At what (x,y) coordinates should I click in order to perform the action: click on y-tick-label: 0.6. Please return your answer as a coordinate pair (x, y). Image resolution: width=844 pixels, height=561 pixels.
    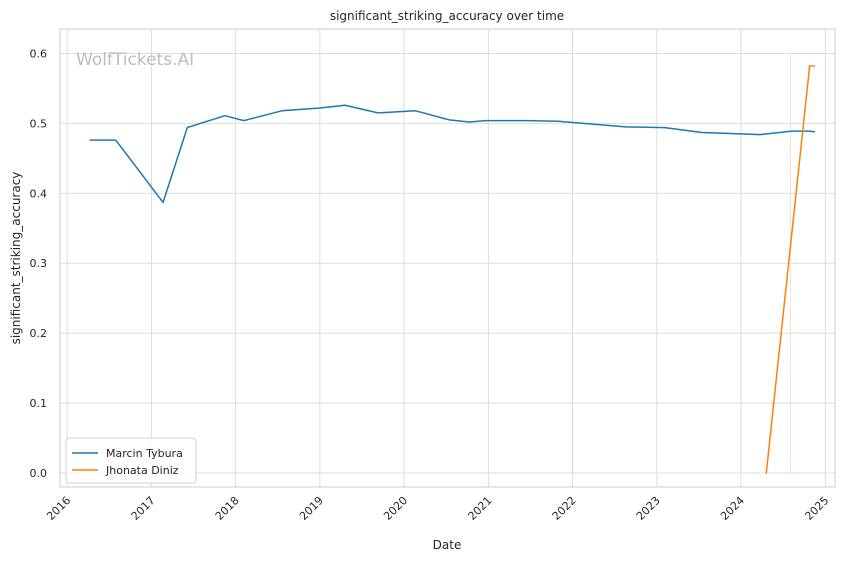
    Looking at the image, I should click on (39, 53).